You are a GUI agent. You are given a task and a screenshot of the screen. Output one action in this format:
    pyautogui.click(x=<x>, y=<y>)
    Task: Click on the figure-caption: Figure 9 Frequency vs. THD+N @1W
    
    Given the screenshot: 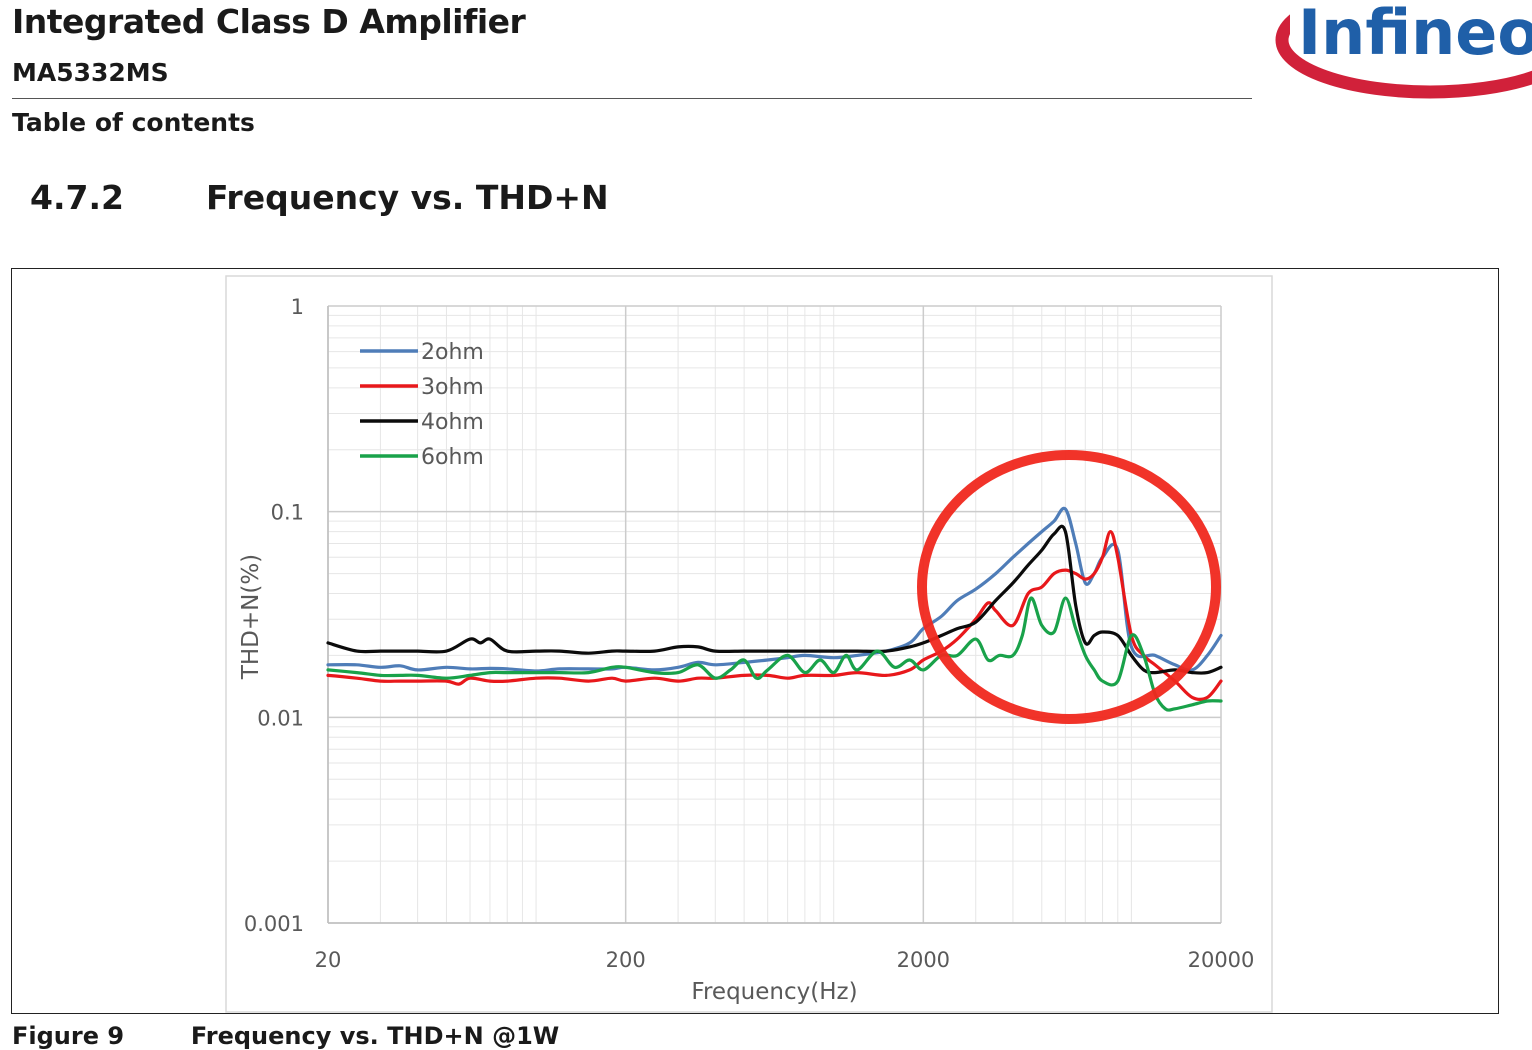 What is the action you would take?
    pyautogui.click(x=285, y=1036)
    